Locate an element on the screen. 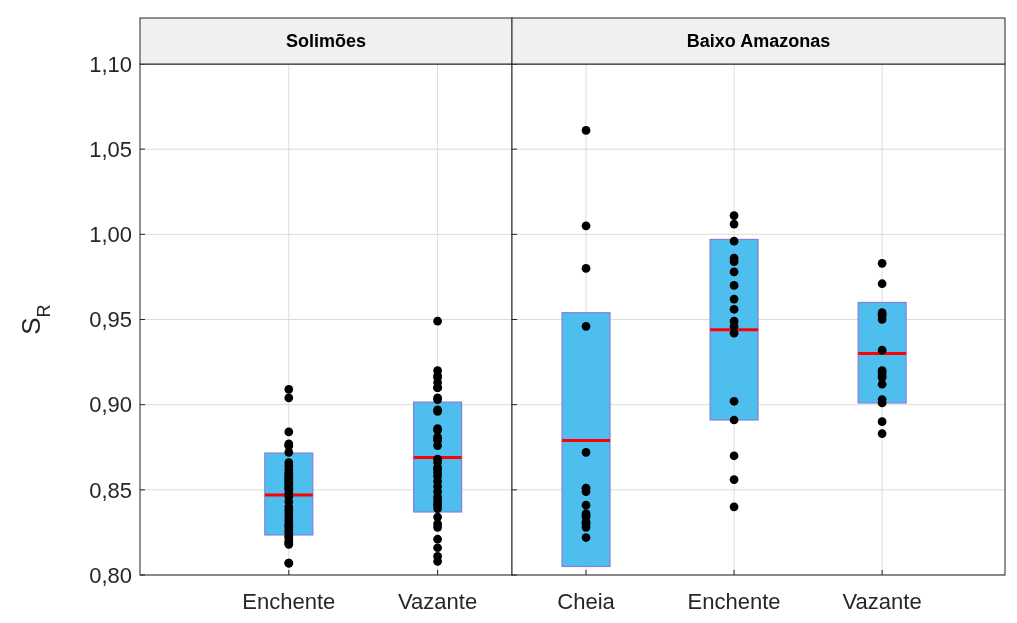 The width and height of the screenshot is (1017, 623). chart-title: Solimões is located at coordinates (326, 41).